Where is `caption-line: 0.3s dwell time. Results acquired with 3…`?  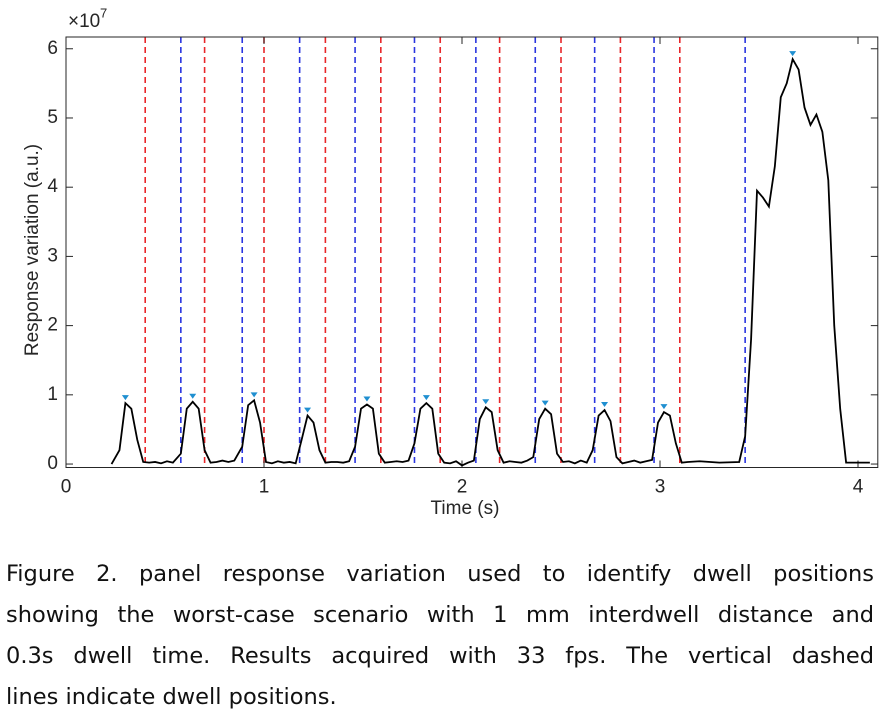
caption-line: 0.3s dwell time. Results acquired with 3… is located at coordinates (440, 656).